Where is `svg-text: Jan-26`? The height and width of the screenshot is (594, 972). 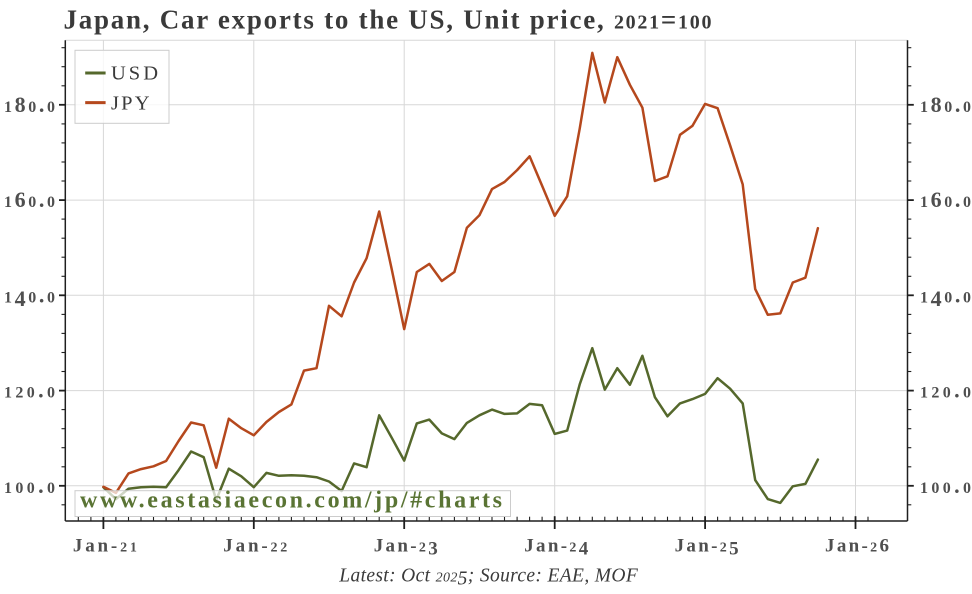
svg-text: Jan-26 is located at coordinates (857, 546).